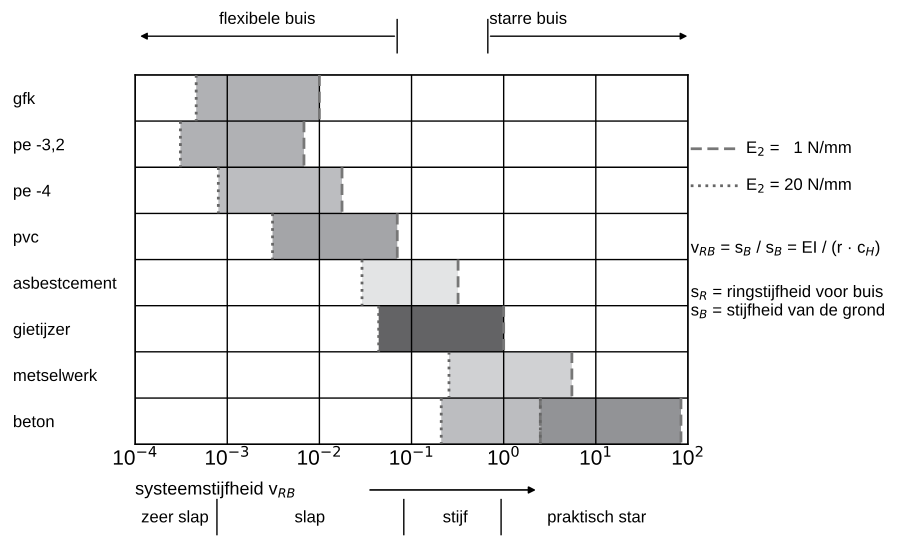 Image resolution: width=913 pixels, height=547 pixels. I want to click on y-tick-label: gfk, so click(25, 100).